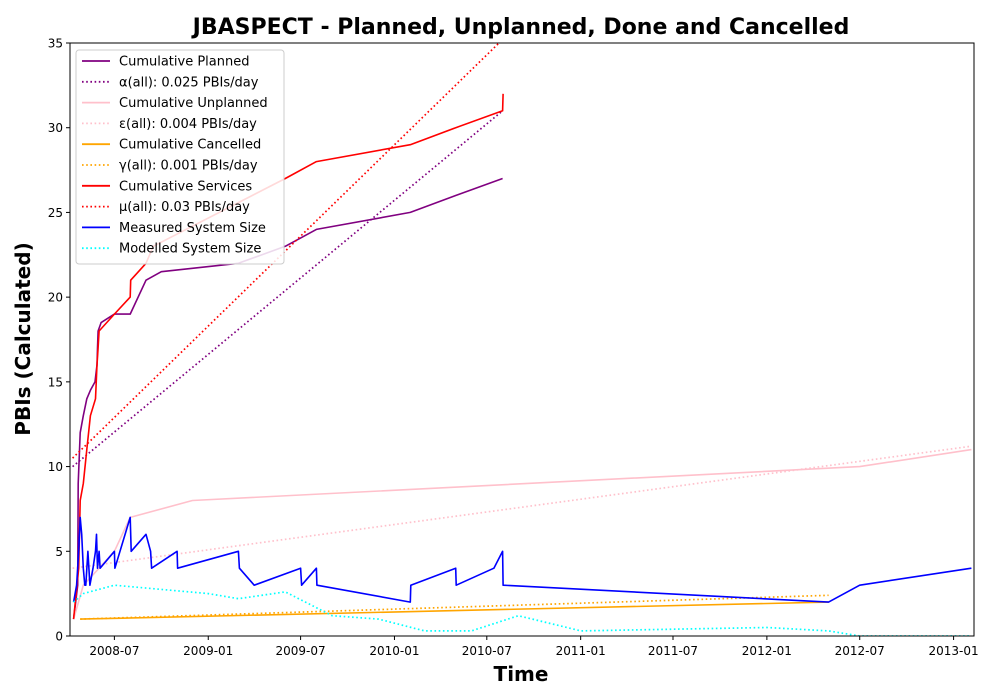 The height and width of the screenshot is (700, 1000). What do you see at coordinates (954, 651) in the screenshot?
I see `x-tick-label-9: 2013-01` at bounding box center [954, 651].